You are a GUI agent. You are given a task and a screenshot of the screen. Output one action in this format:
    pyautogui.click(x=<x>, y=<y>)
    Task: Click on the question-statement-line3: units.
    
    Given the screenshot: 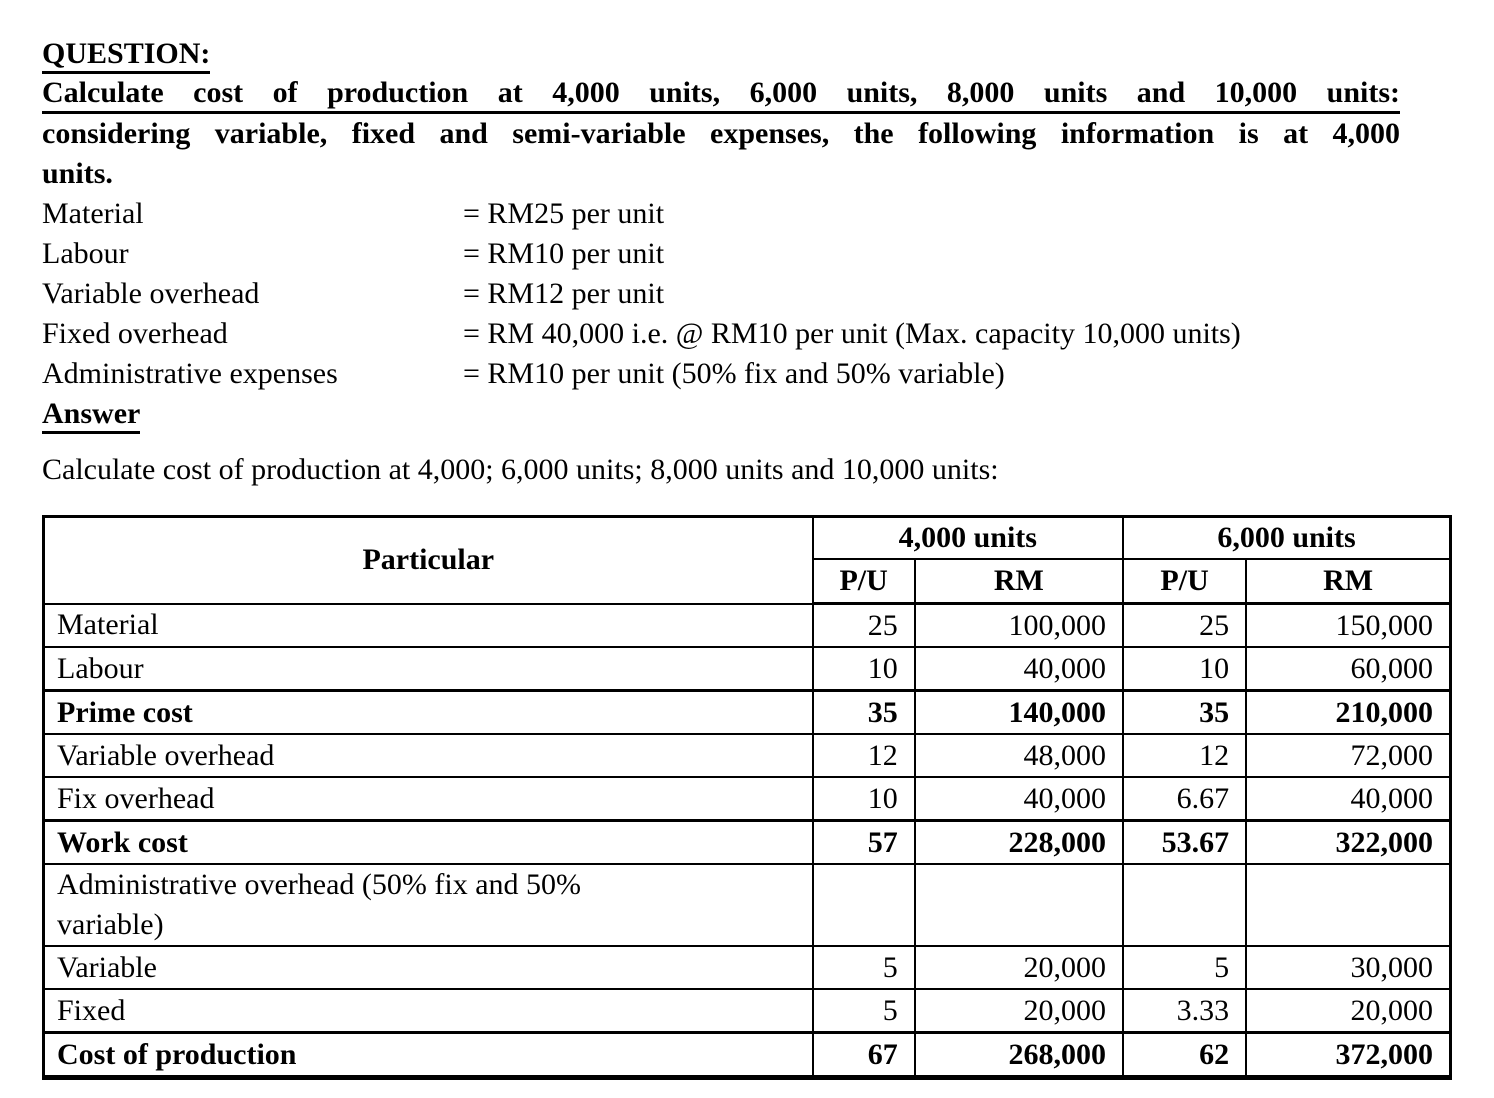 What is the action you would take?
    pyautogui.click(x=77, y=173)
    